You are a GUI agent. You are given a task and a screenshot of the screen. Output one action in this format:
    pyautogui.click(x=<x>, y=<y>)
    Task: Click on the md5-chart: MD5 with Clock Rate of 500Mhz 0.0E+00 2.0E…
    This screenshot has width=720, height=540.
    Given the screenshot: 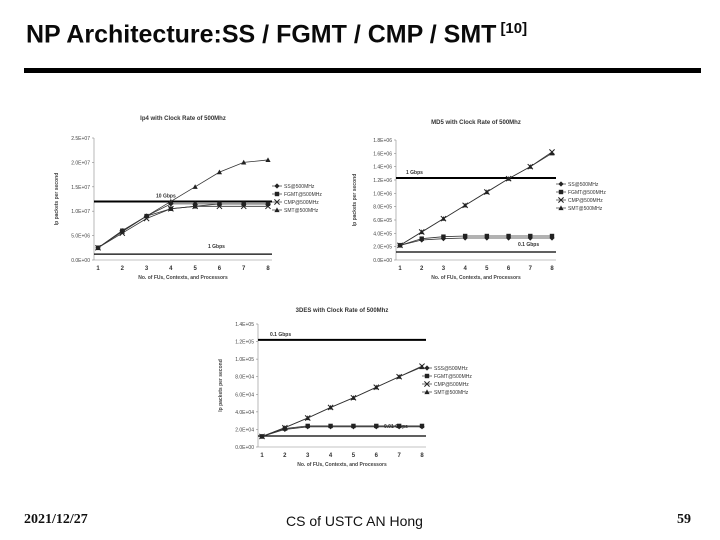 What is the action you would take?
    pyautogui.click(x=490, y=202)
    